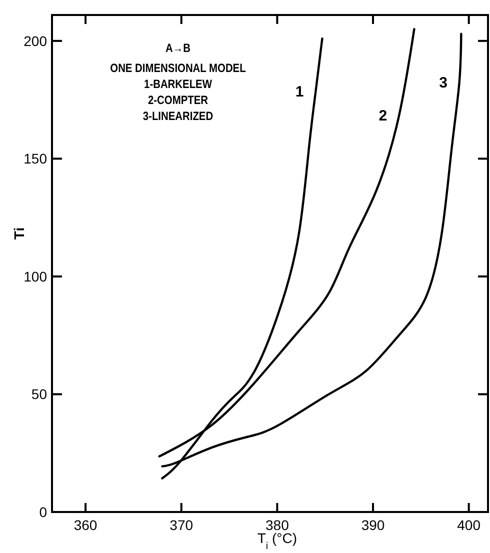 The width and height of the screenshot is (490, 553). What do you see at coordinates (36, 276) in the screenshot?
I see `y-tick-label: 100` at bounding box center [36, 276].